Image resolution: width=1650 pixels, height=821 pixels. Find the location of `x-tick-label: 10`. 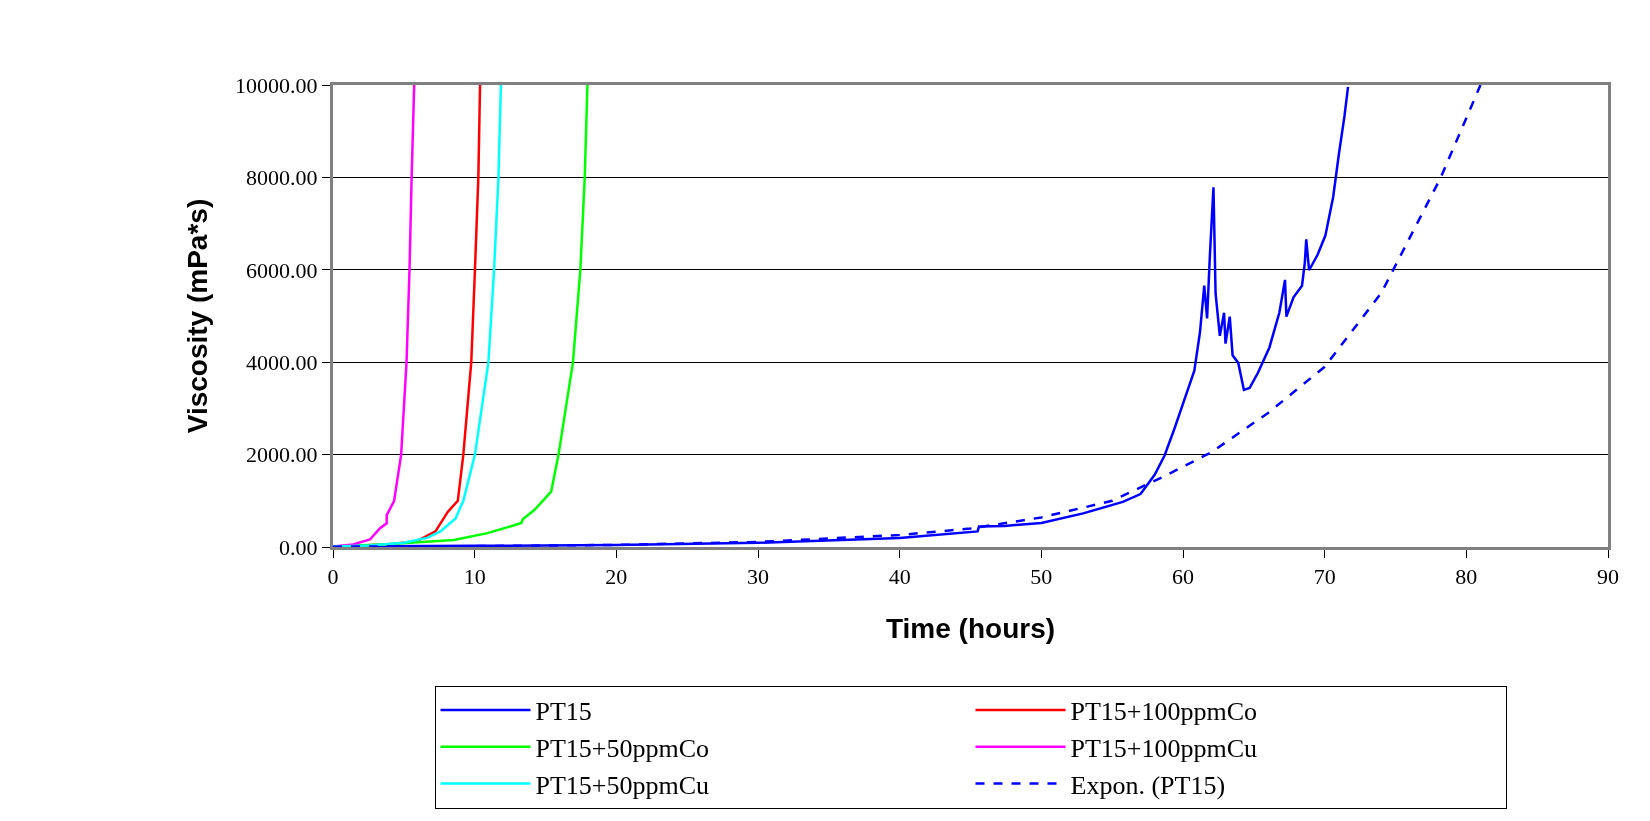

x-tick-label: 10 is located at coordinates (474, 577).